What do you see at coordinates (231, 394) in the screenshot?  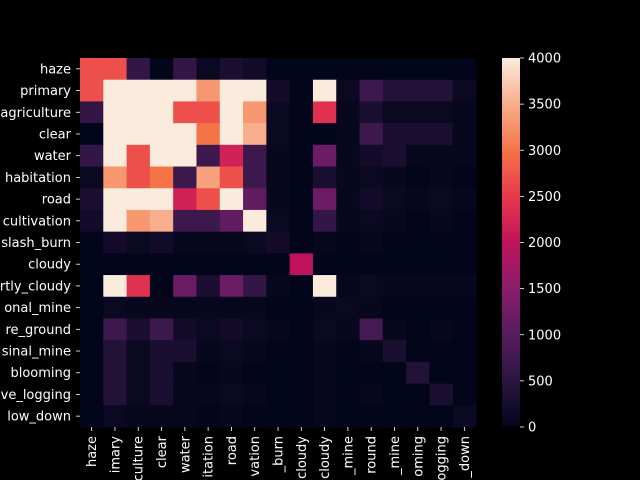 I see `heatmap-cell-selective_logging-road` at bounding box center [231, 394].